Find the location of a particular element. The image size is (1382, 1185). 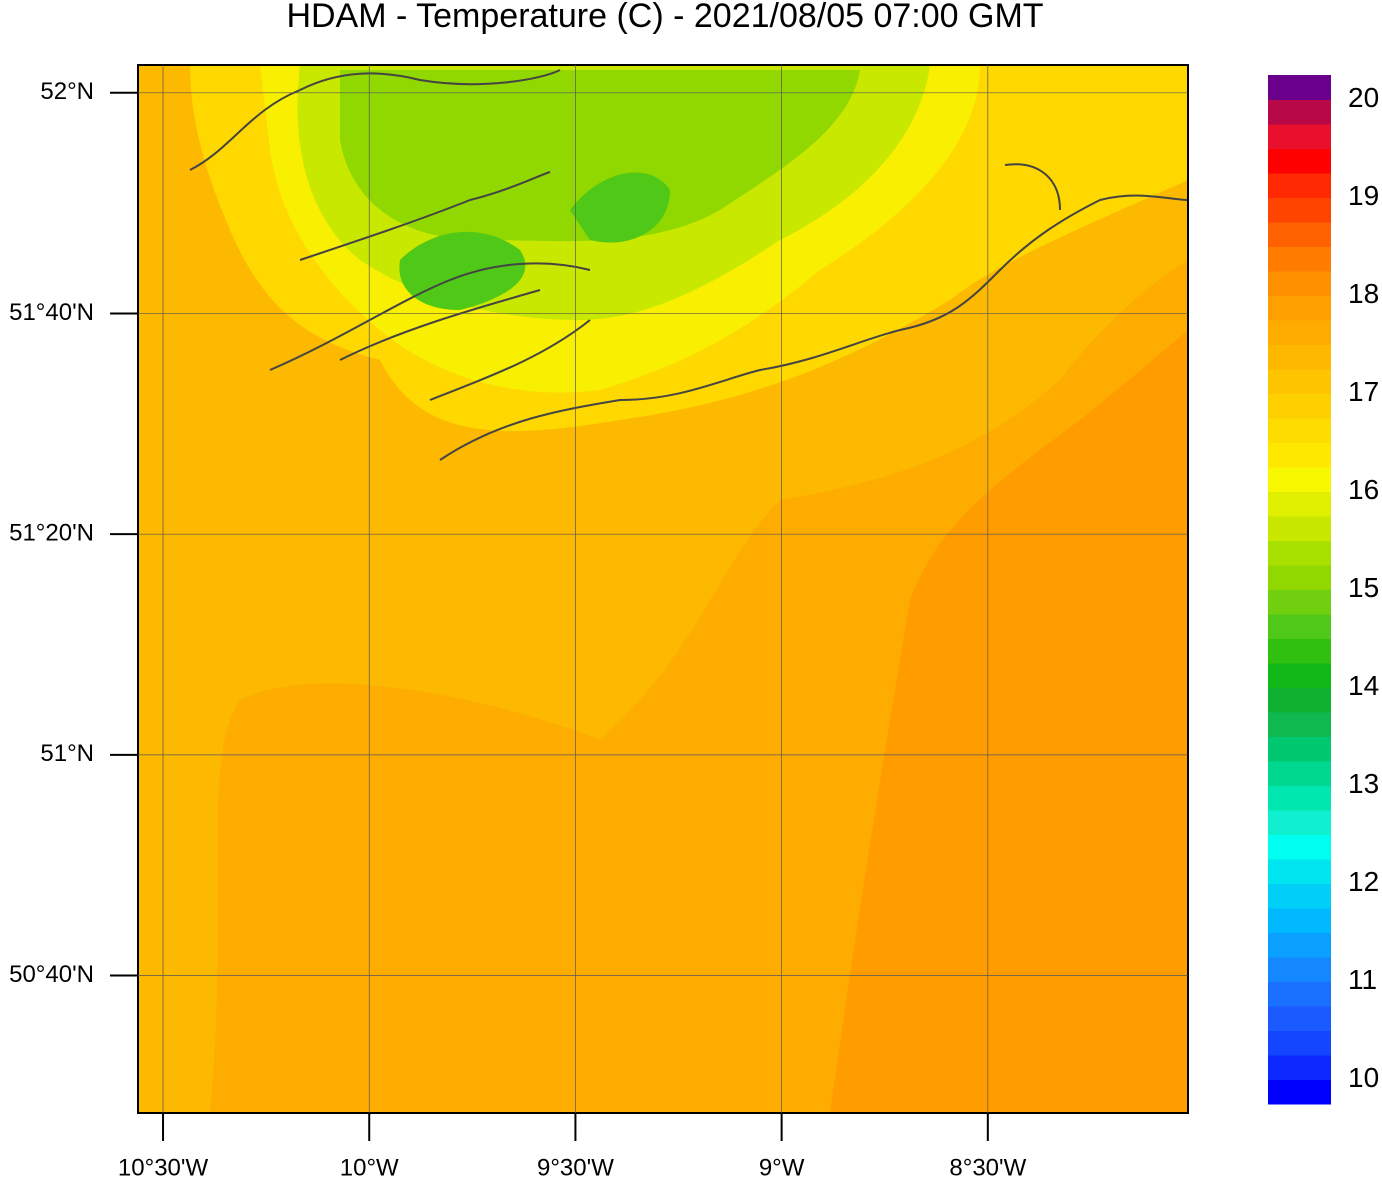

y-tick-label: 51°40'N is located at coordinates (51, 312).